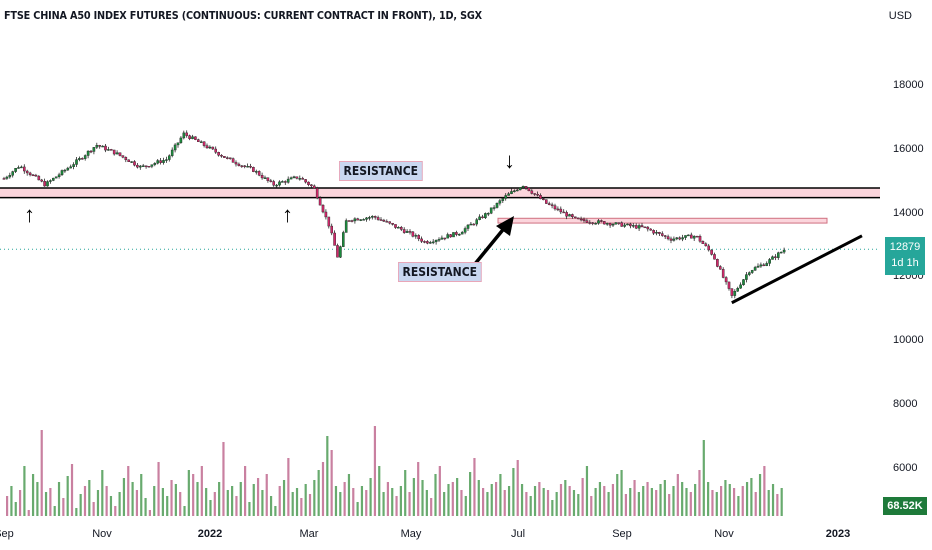 This screenshot has width=932, height=550. What do you see at coordinates (900, 16) in the screenshot?
I see `currency-label: USD` at bounding box center [900, 16].